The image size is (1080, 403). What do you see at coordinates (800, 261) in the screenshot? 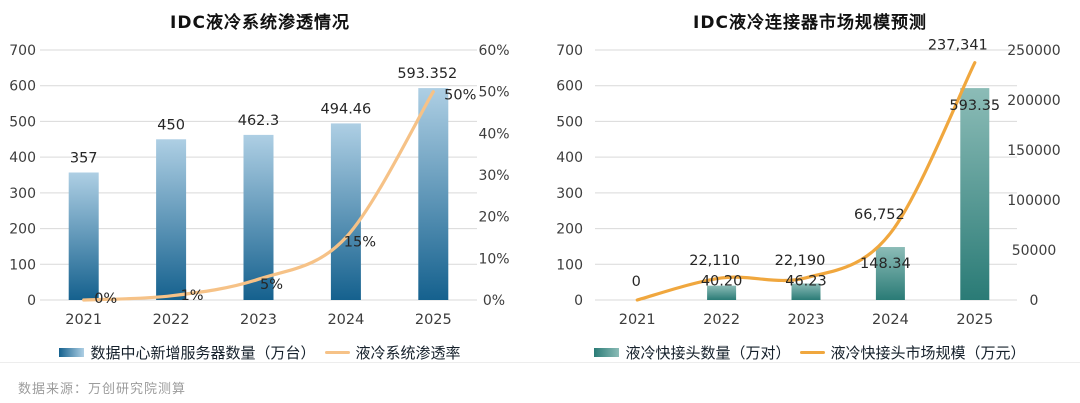
I see `svg-text: 22,190` at bounding box center [800, 261].